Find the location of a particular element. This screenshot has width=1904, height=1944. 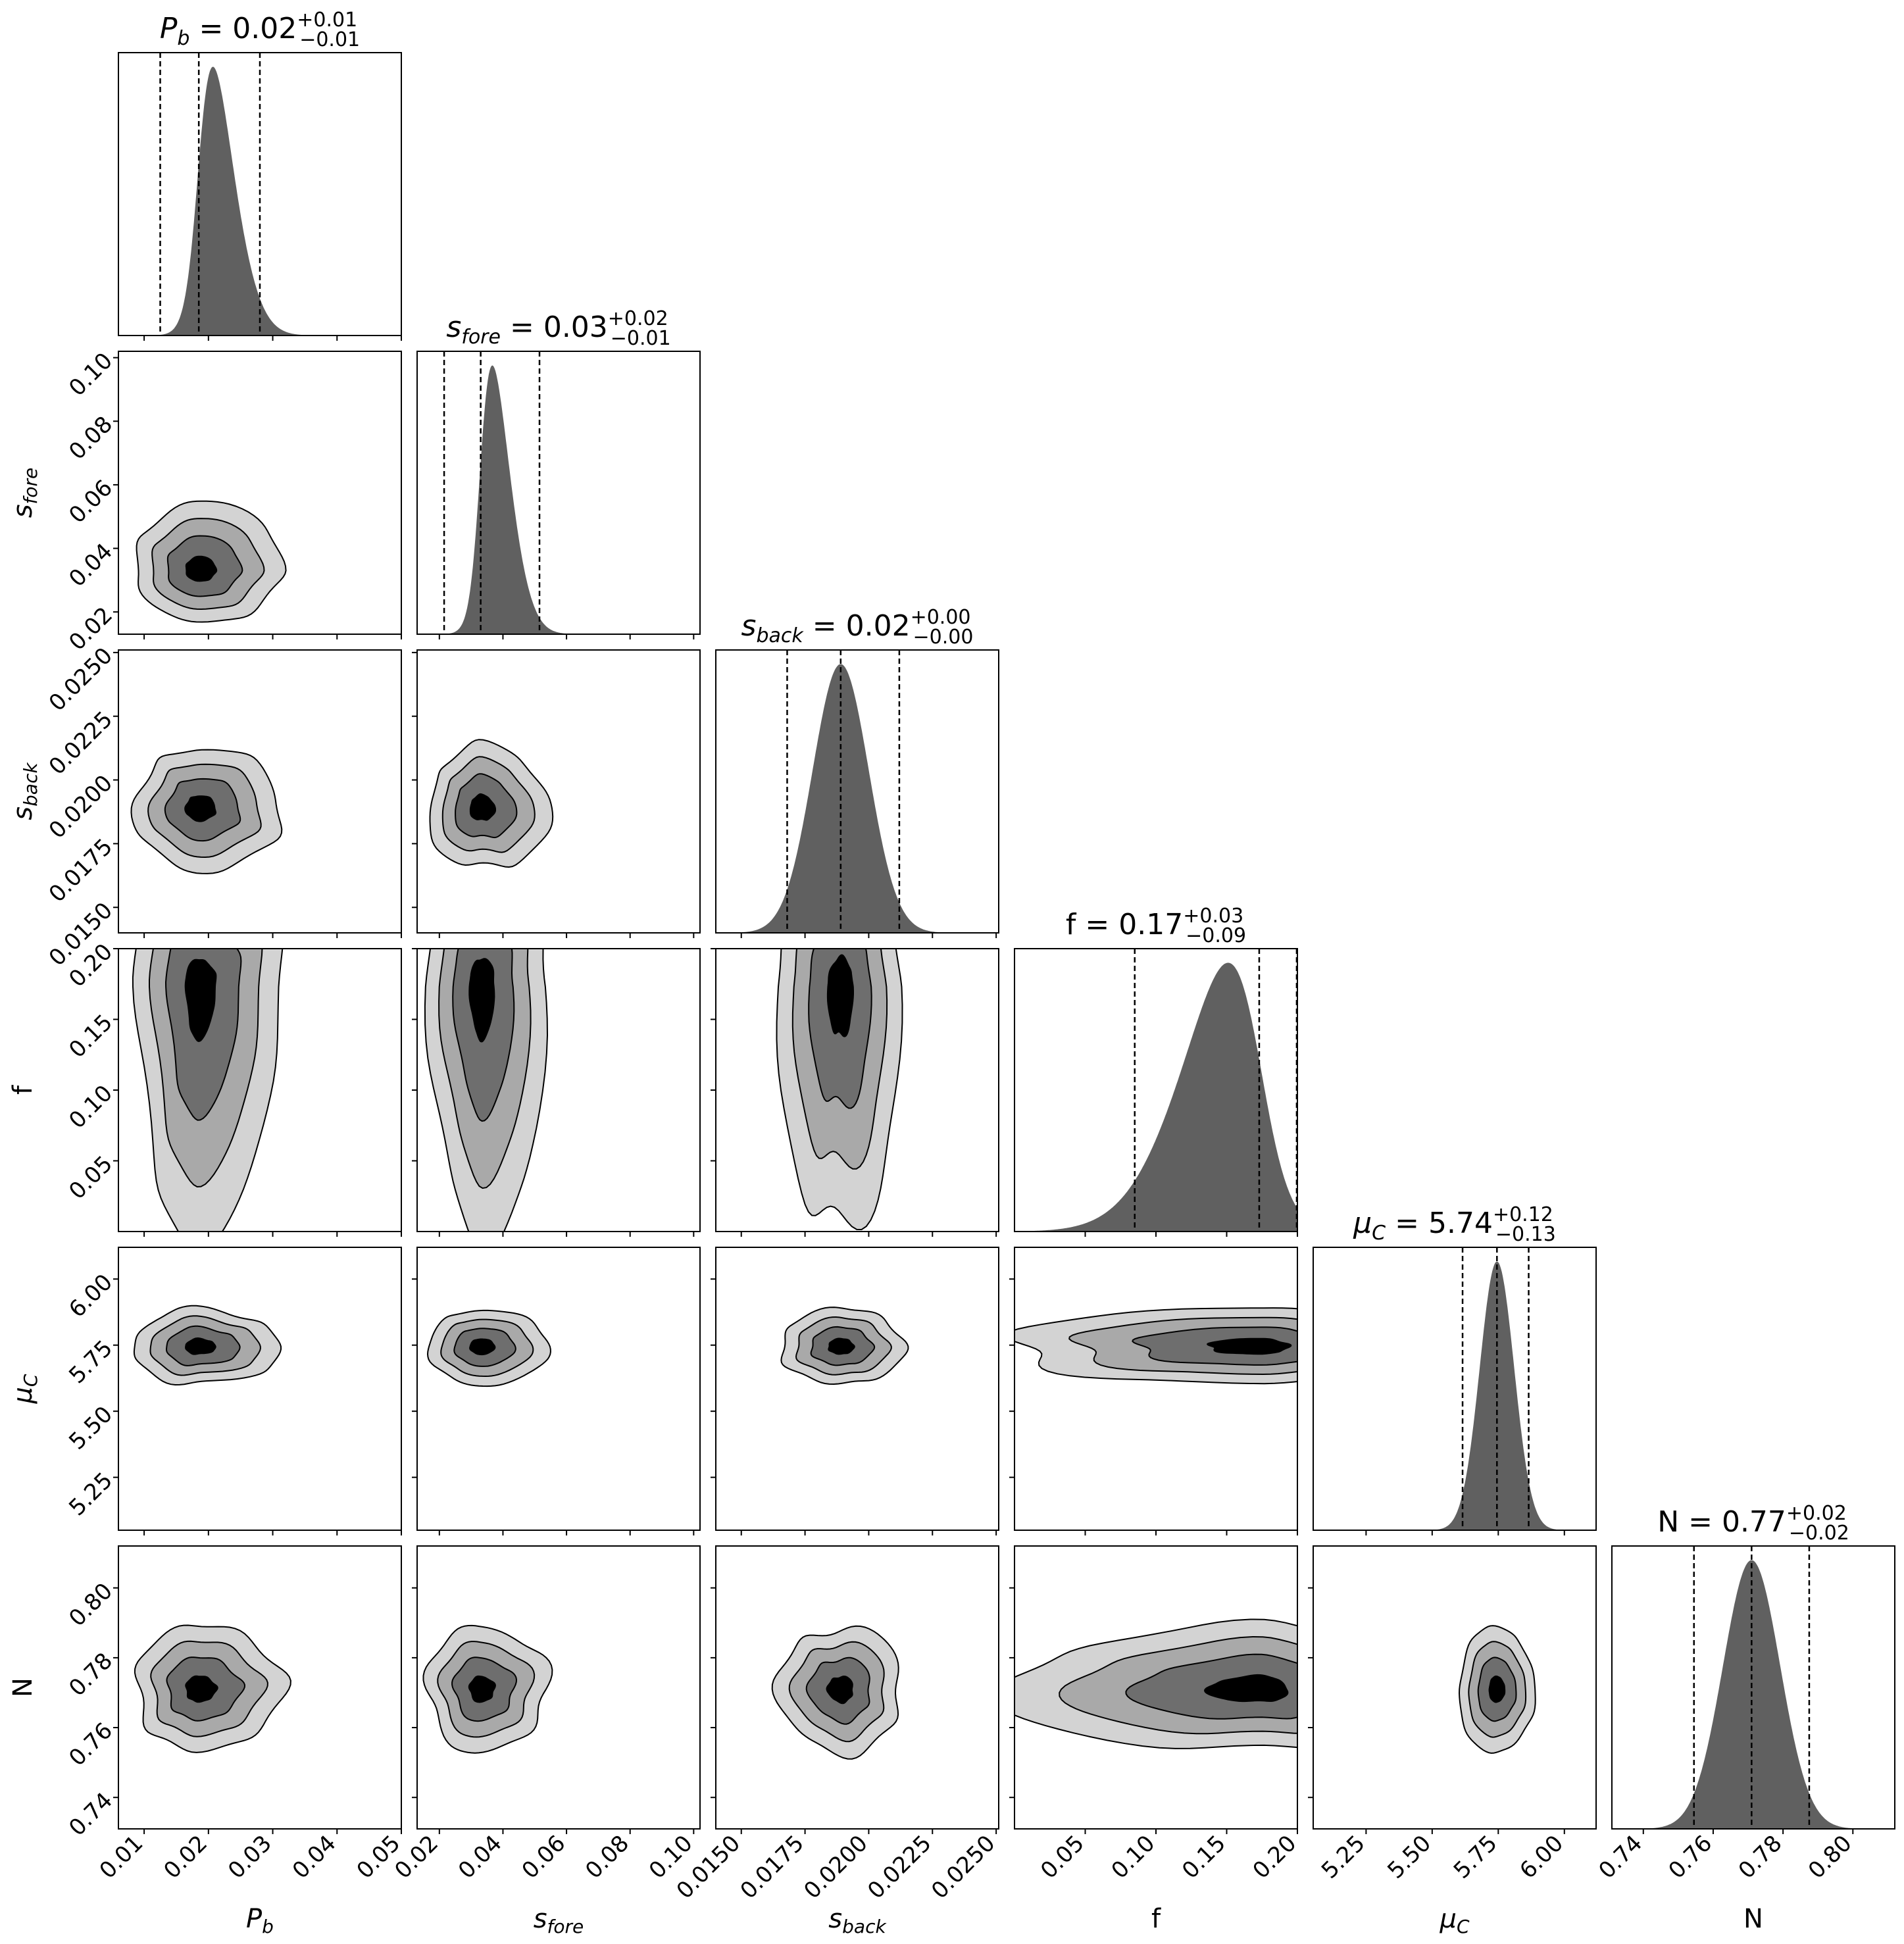

x-axis-label-Pb: Pb is located at coordinates (260, 1920).